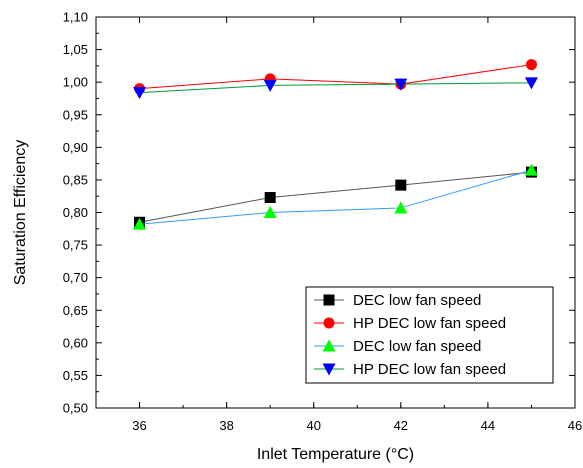 The image size is (583, 468). Describe the element at coordinates (75, 82) in the screenshot. I see `y-tick-label: 1,00` at that location.